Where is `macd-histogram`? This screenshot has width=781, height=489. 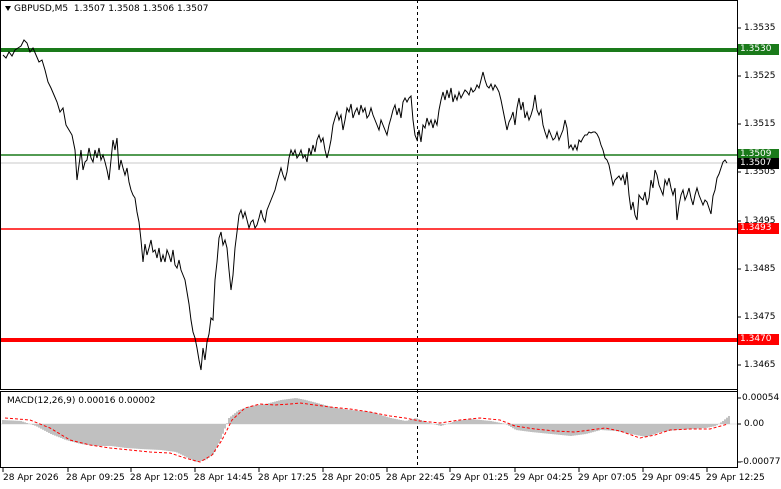 macd-histogram is located at coordinates (366, 430).